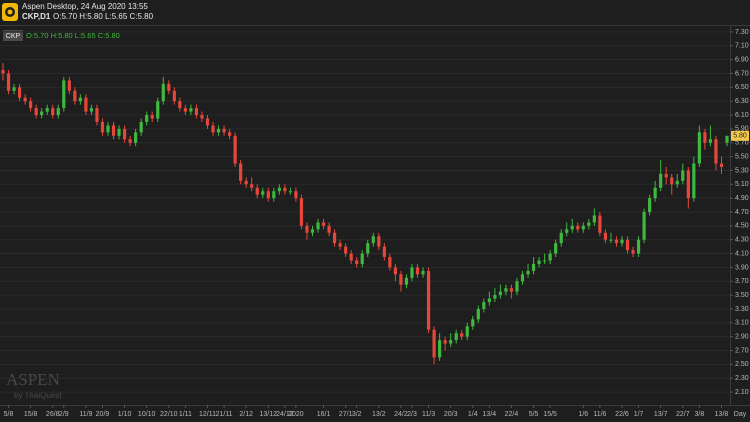  I want to click on x-tick-label: 24/12, so click(285, 414).